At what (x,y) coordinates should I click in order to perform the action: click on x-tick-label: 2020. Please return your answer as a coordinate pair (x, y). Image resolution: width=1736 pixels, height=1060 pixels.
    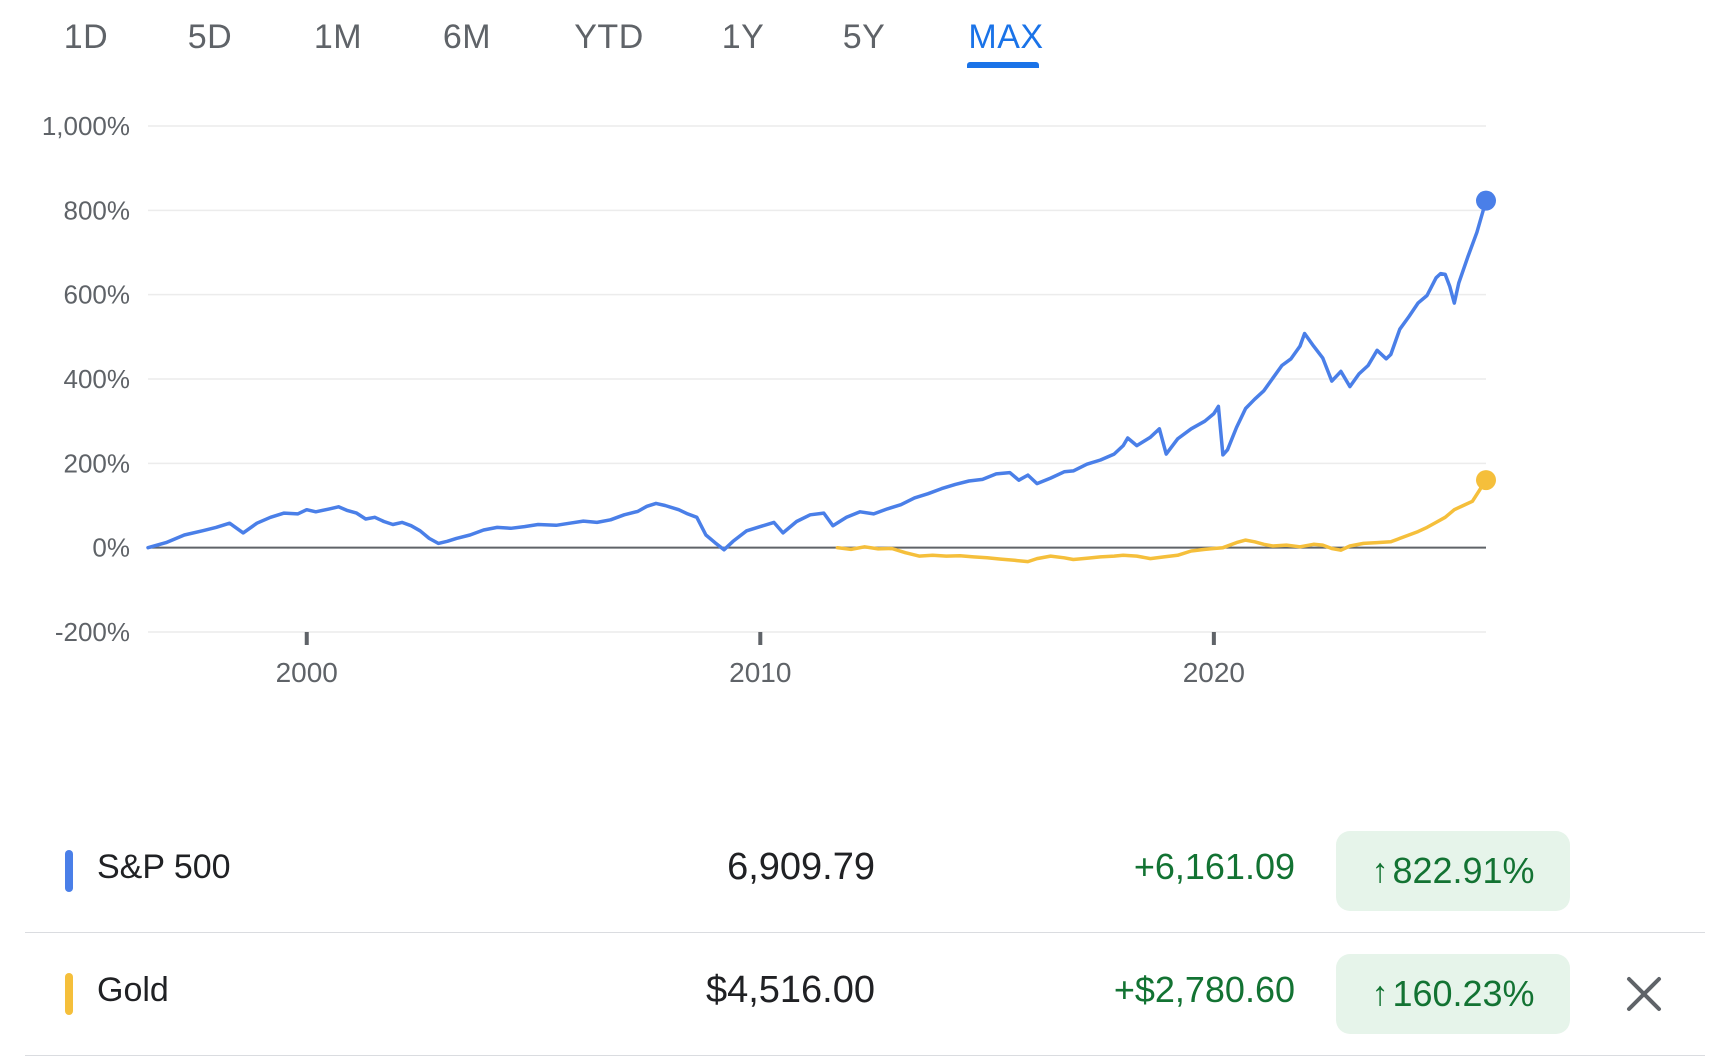
    Looking at the image, I should click on (1214, 672).